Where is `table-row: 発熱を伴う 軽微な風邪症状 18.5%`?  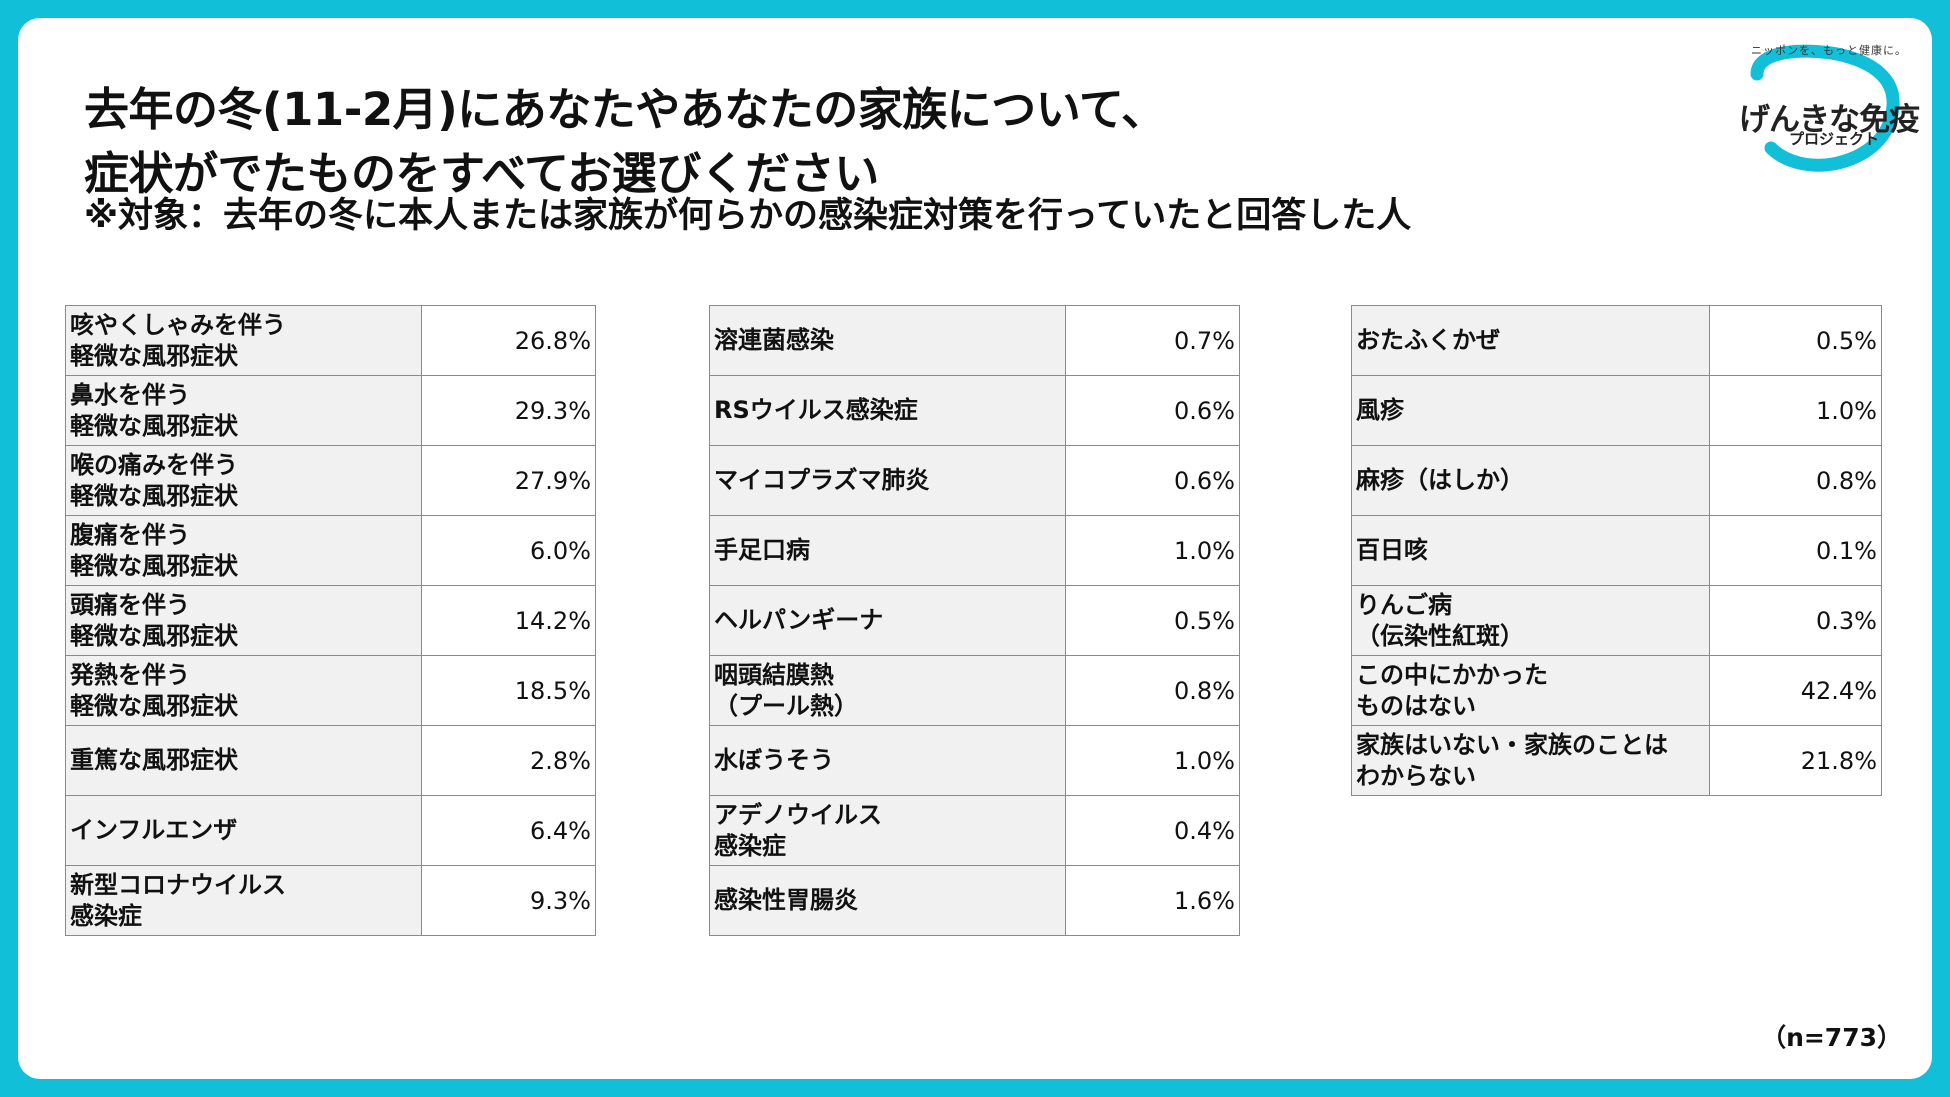 table-row: 発熱を伴う 軽微な風邪症状 18.5% is located at coordinates (330, 690).